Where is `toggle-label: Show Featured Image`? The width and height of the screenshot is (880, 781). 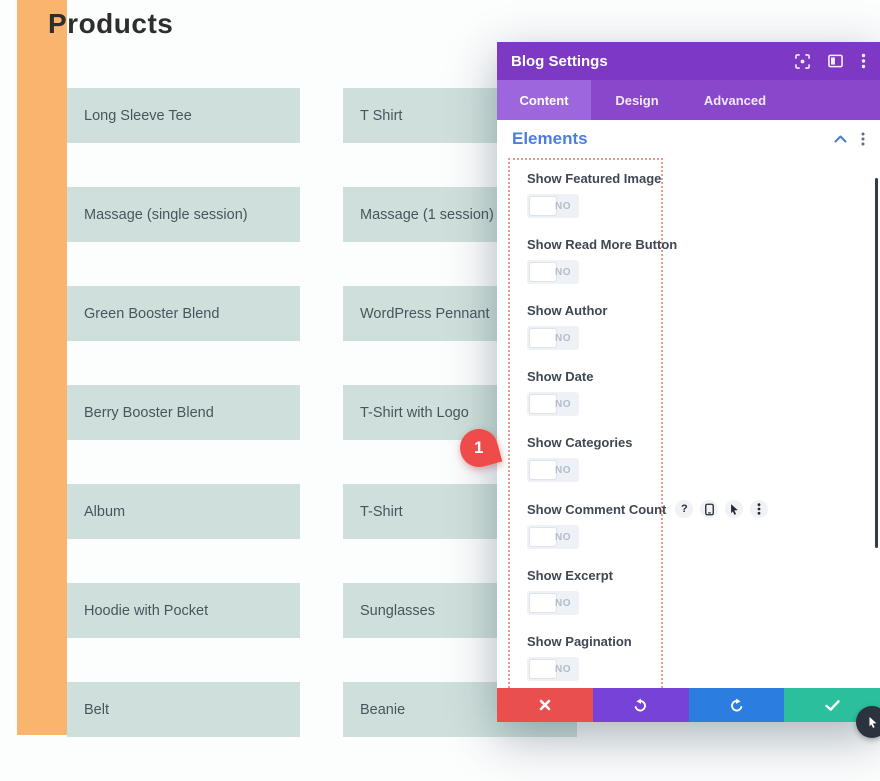 toggle-label: Show Featured Image is located at coordinates (594, 178).